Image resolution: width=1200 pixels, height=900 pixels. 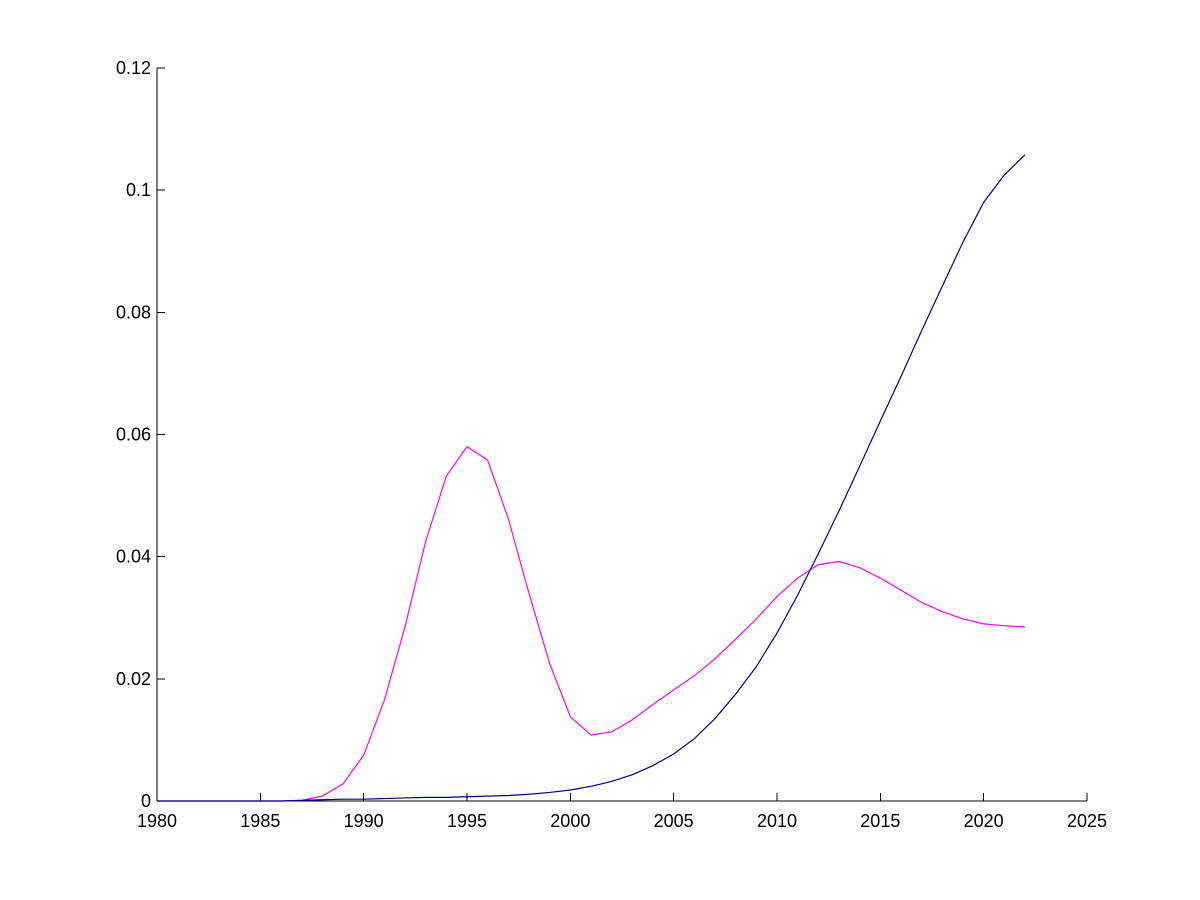 What do you see at coordinates (133, 435) in the screenshot?
I see `y-tick-label: 0.06` at bounding box center [133, 435].